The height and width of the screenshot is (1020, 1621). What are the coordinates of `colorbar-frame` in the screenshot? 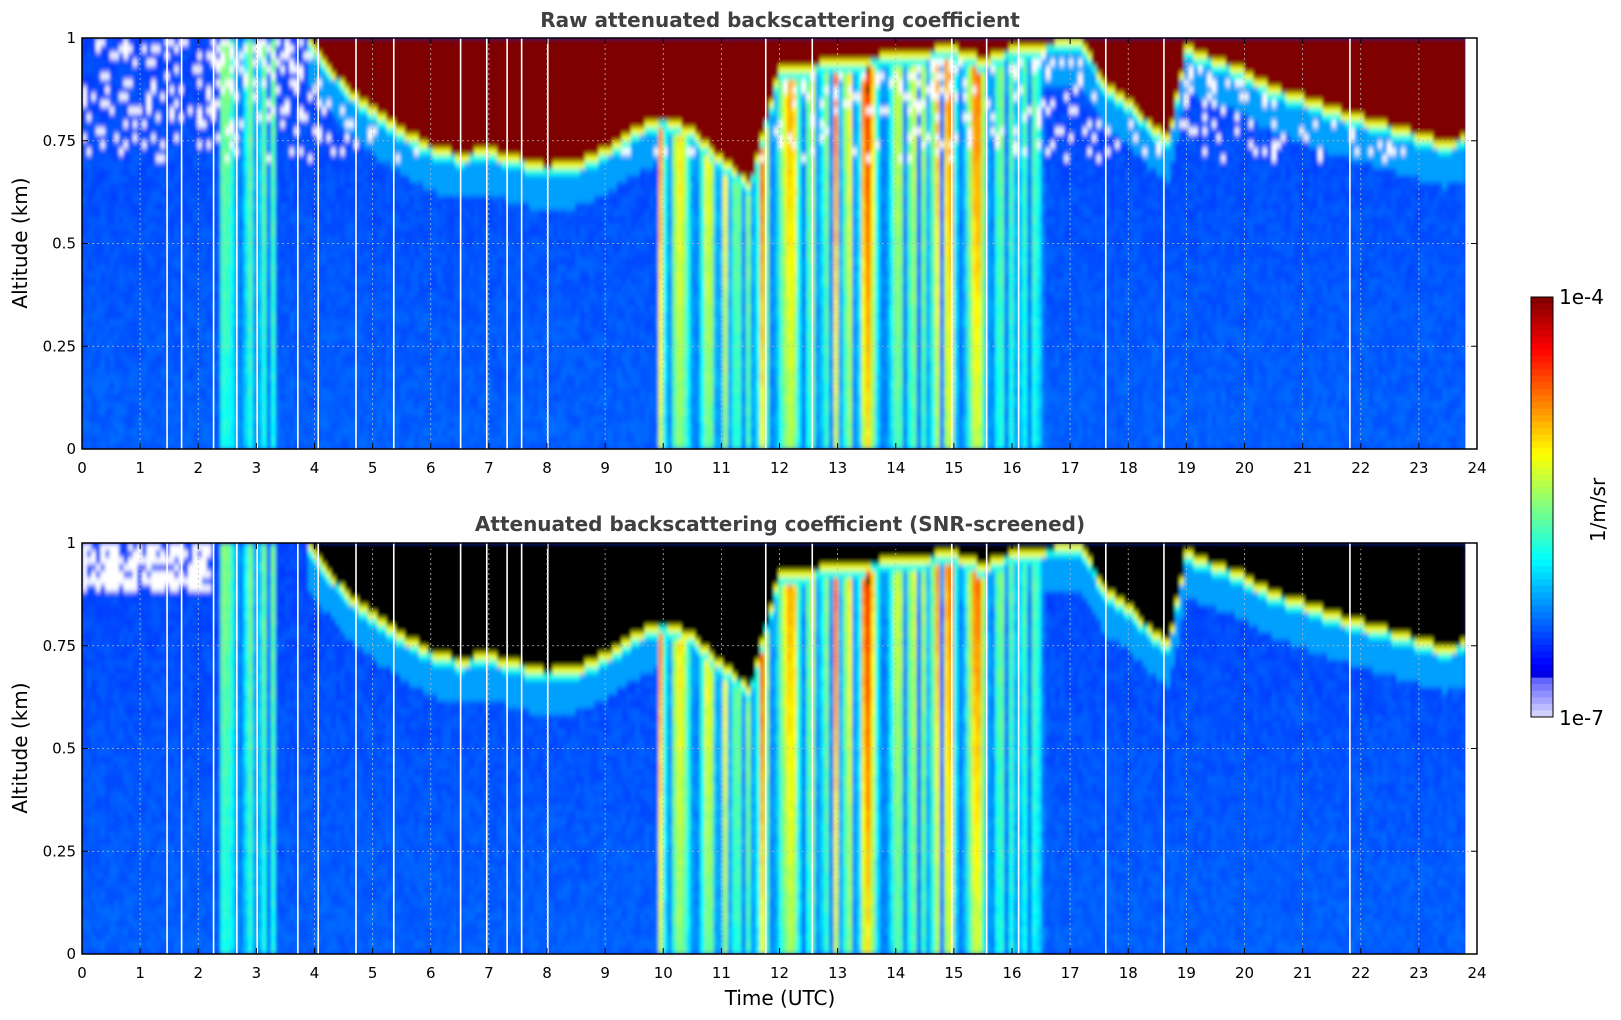 It's located at (1542, 507).